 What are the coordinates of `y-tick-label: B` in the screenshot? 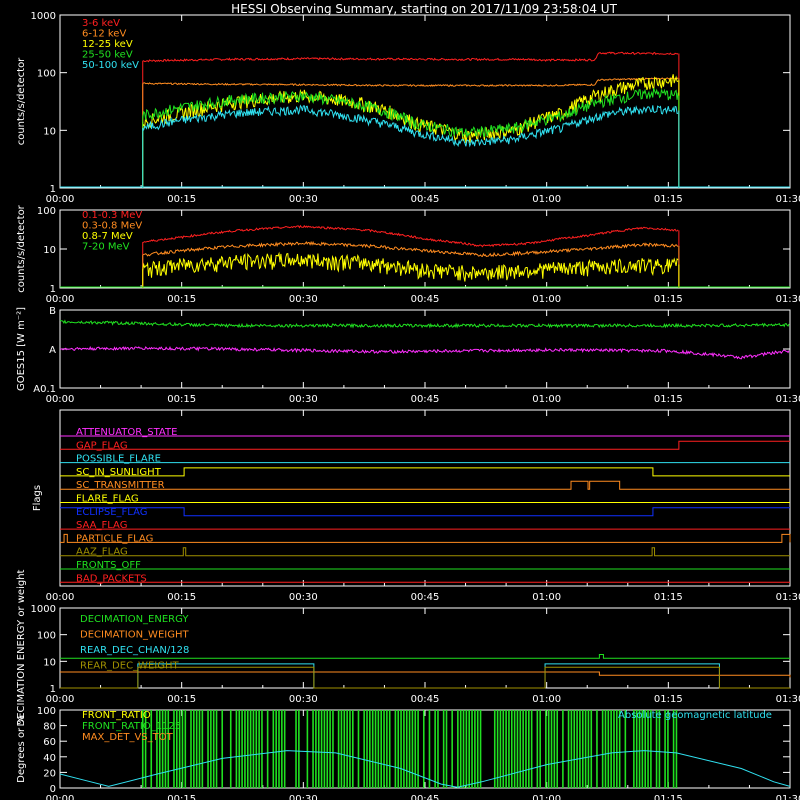 It's located at (52, 311).